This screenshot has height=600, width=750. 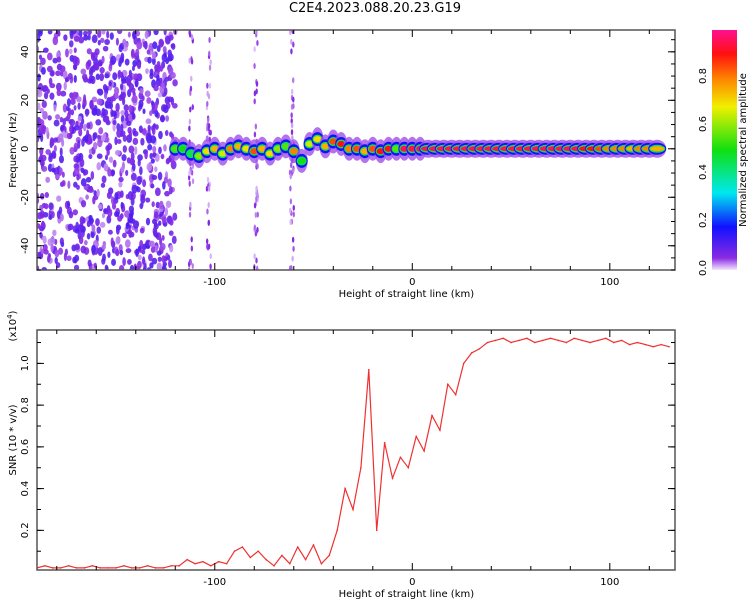 What do you see at coordinates (25, 197) in the screenshot?
I see `y-tick-label: -20` at bounding box center [25, 197].